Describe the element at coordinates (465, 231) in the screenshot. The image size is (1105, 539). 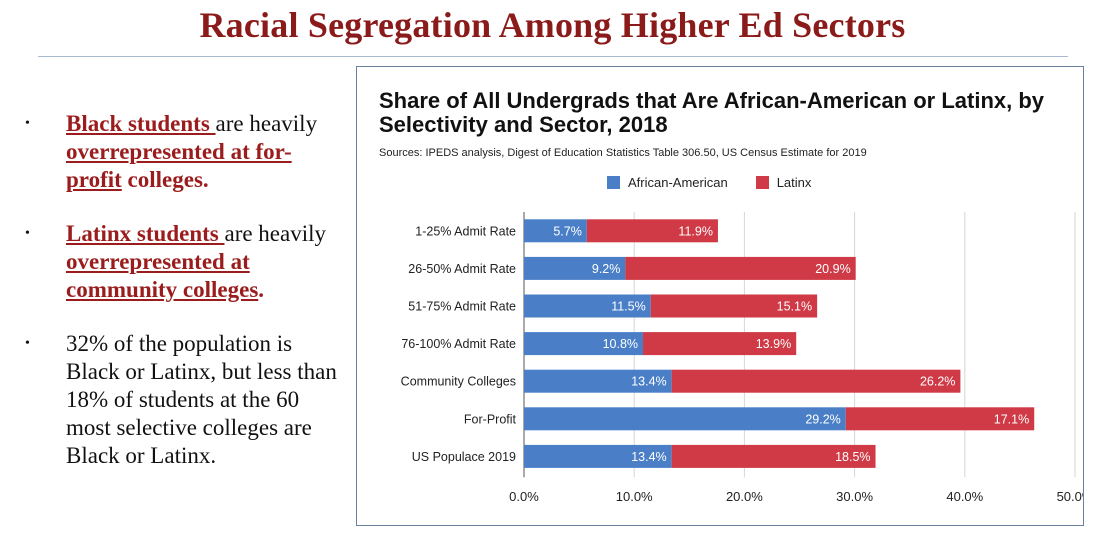
I see `category-label: 1-25% Admit Rate` at that location.